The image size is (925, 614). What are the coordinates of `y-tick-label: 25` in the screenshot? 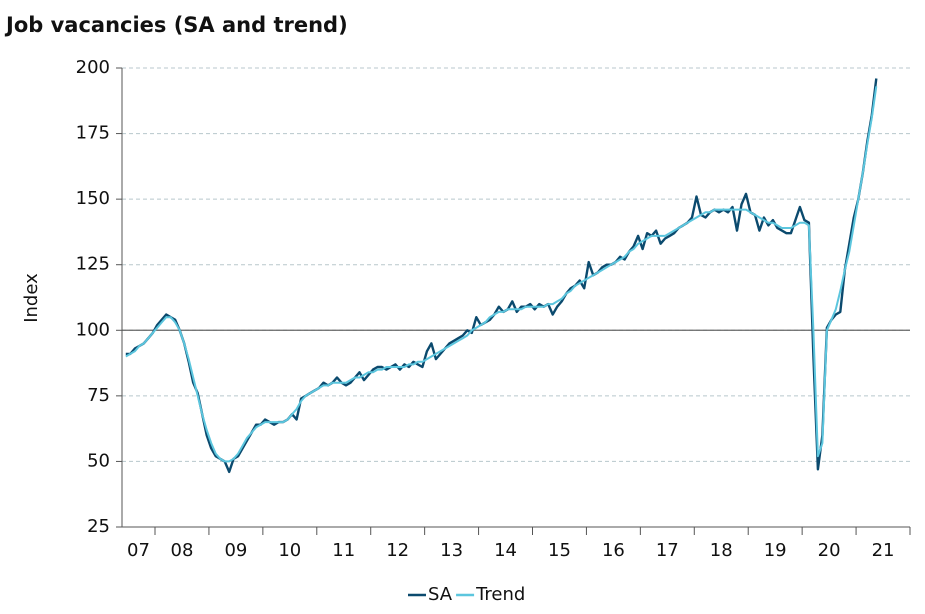 It's located at (98, 526).